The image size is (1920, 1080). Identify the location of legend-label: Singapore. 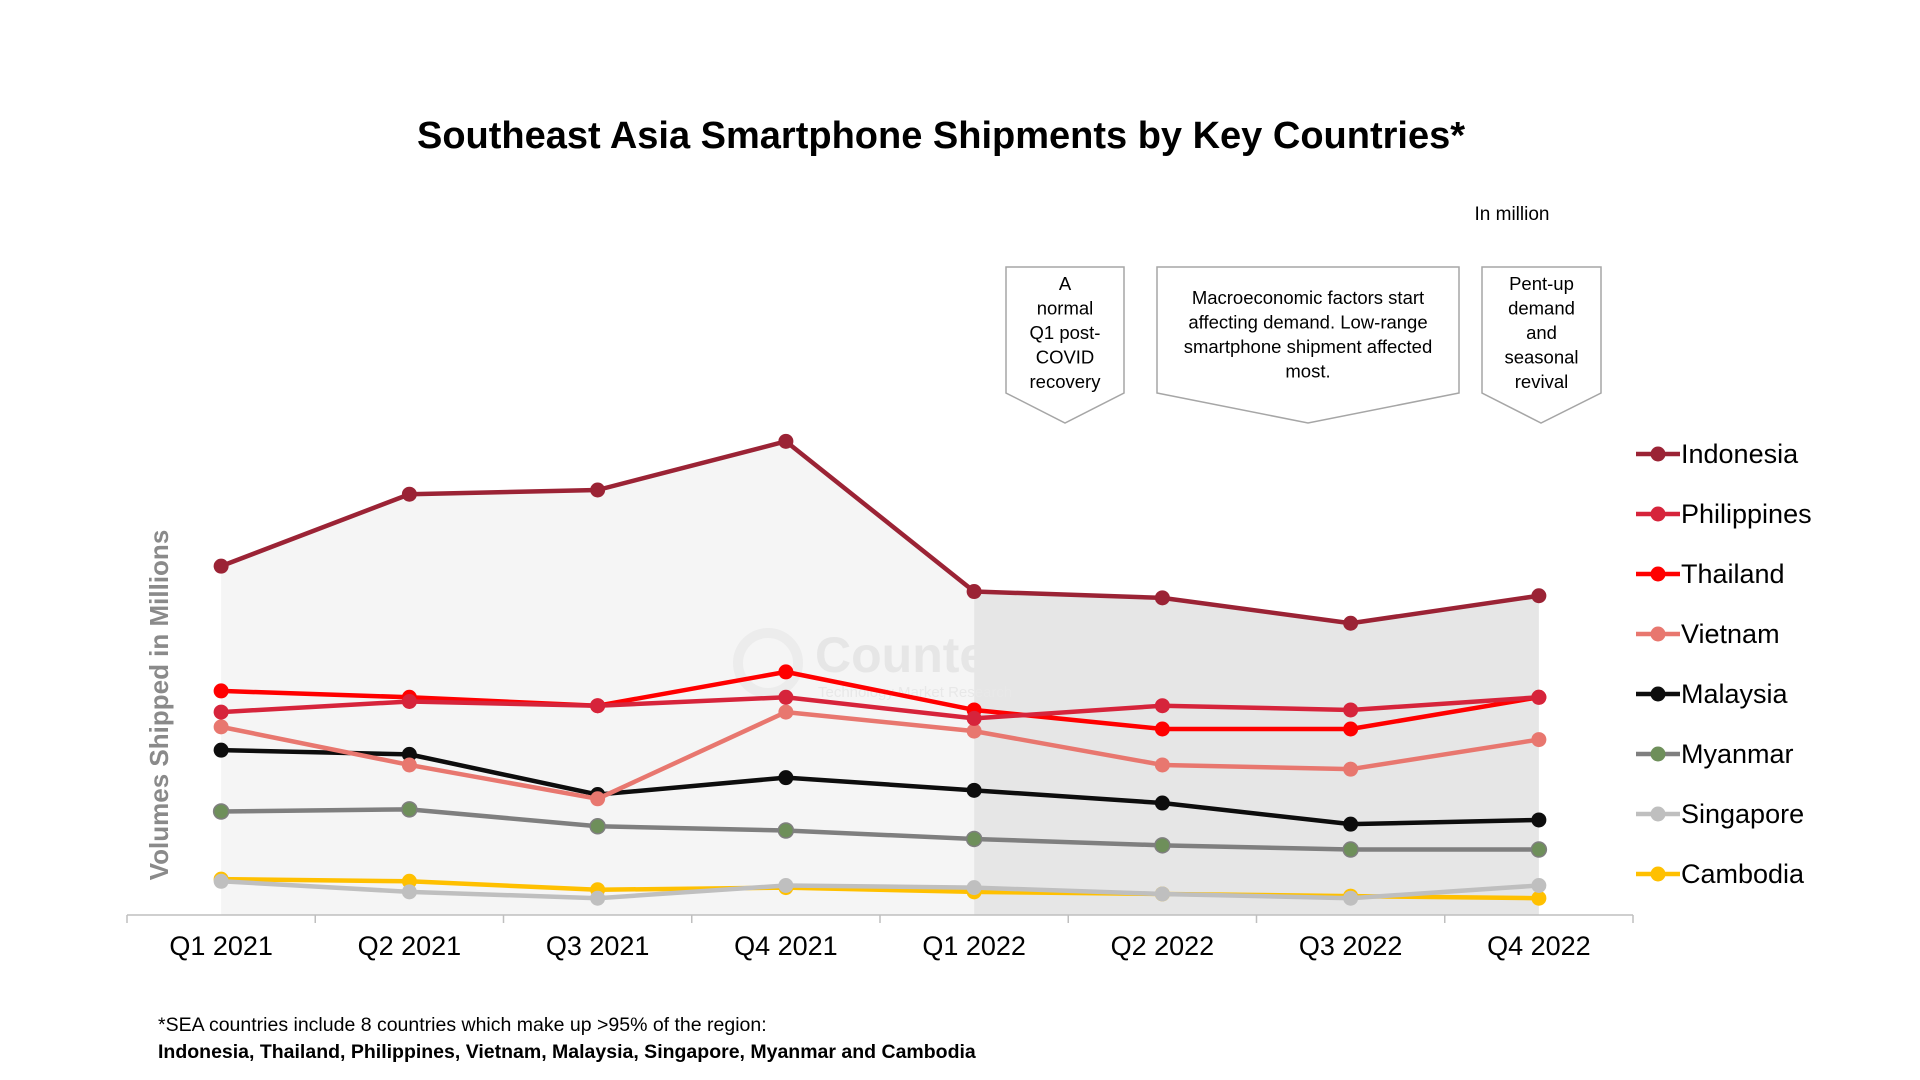
(1742, 814).